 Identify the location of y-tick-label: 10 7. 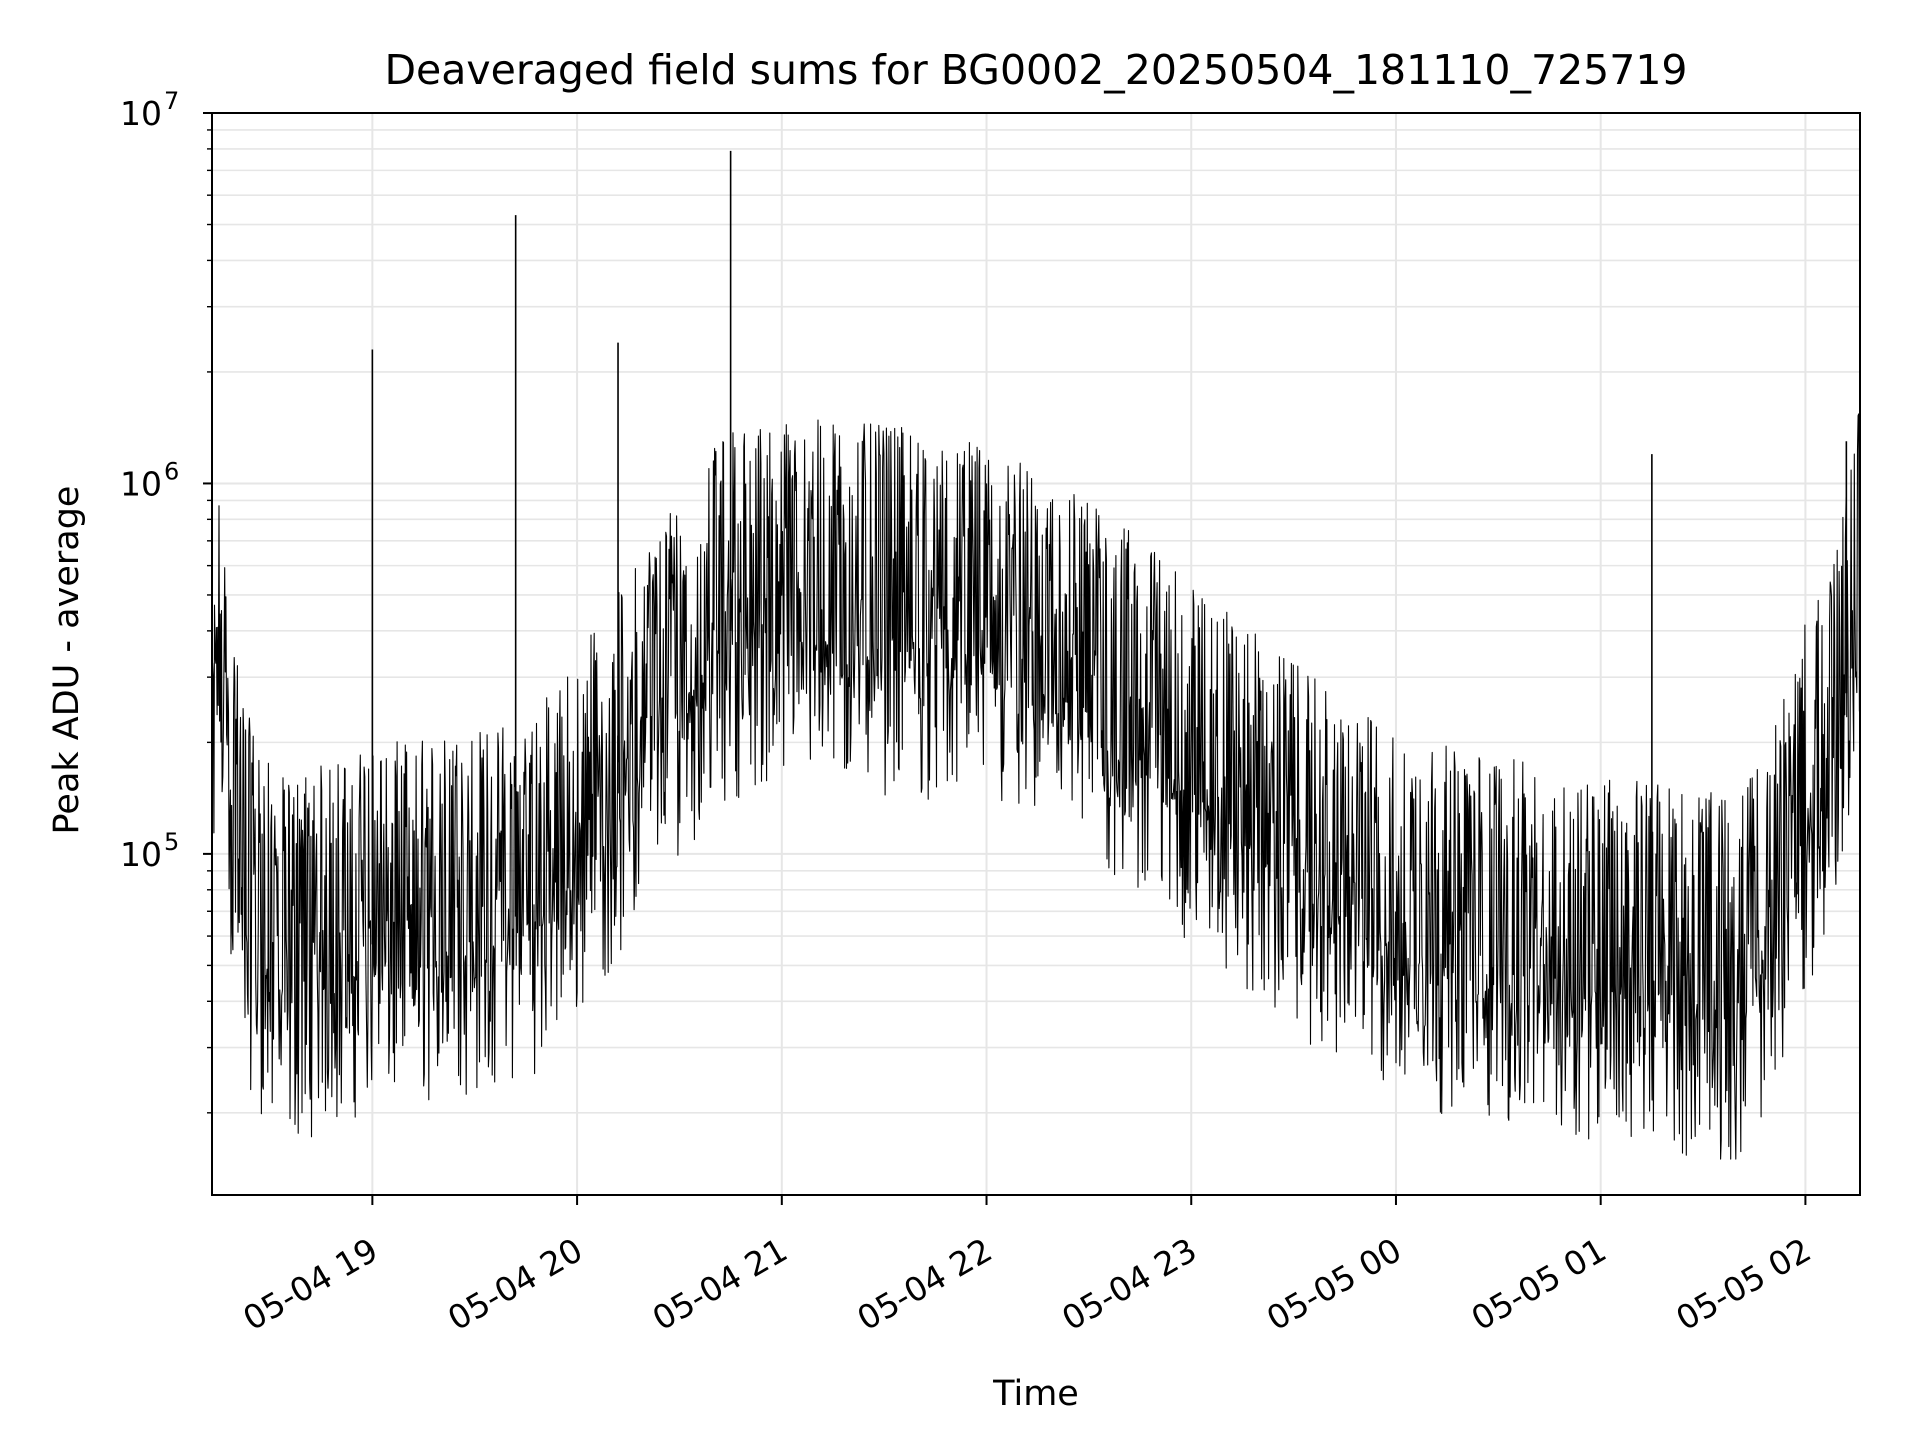
(149, 110).